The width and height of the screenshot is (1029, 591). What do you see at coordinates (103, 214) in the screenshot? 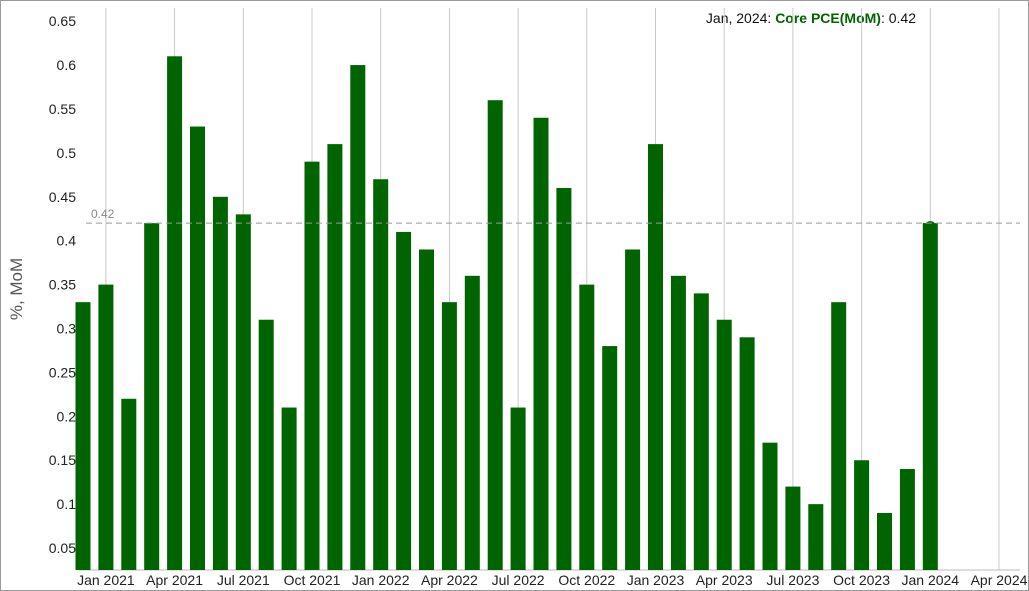
I see `reference-line-label: 0.42` at bounding box center [103, 214].